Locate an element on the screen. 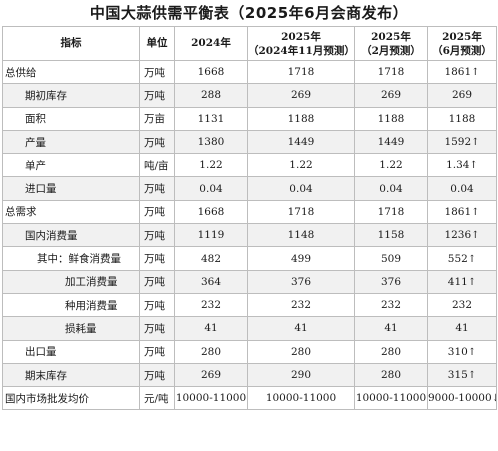 The height and width of the screenshot is (451, 498). indicator-cell: 产量 is located at coordinates (71, 142).